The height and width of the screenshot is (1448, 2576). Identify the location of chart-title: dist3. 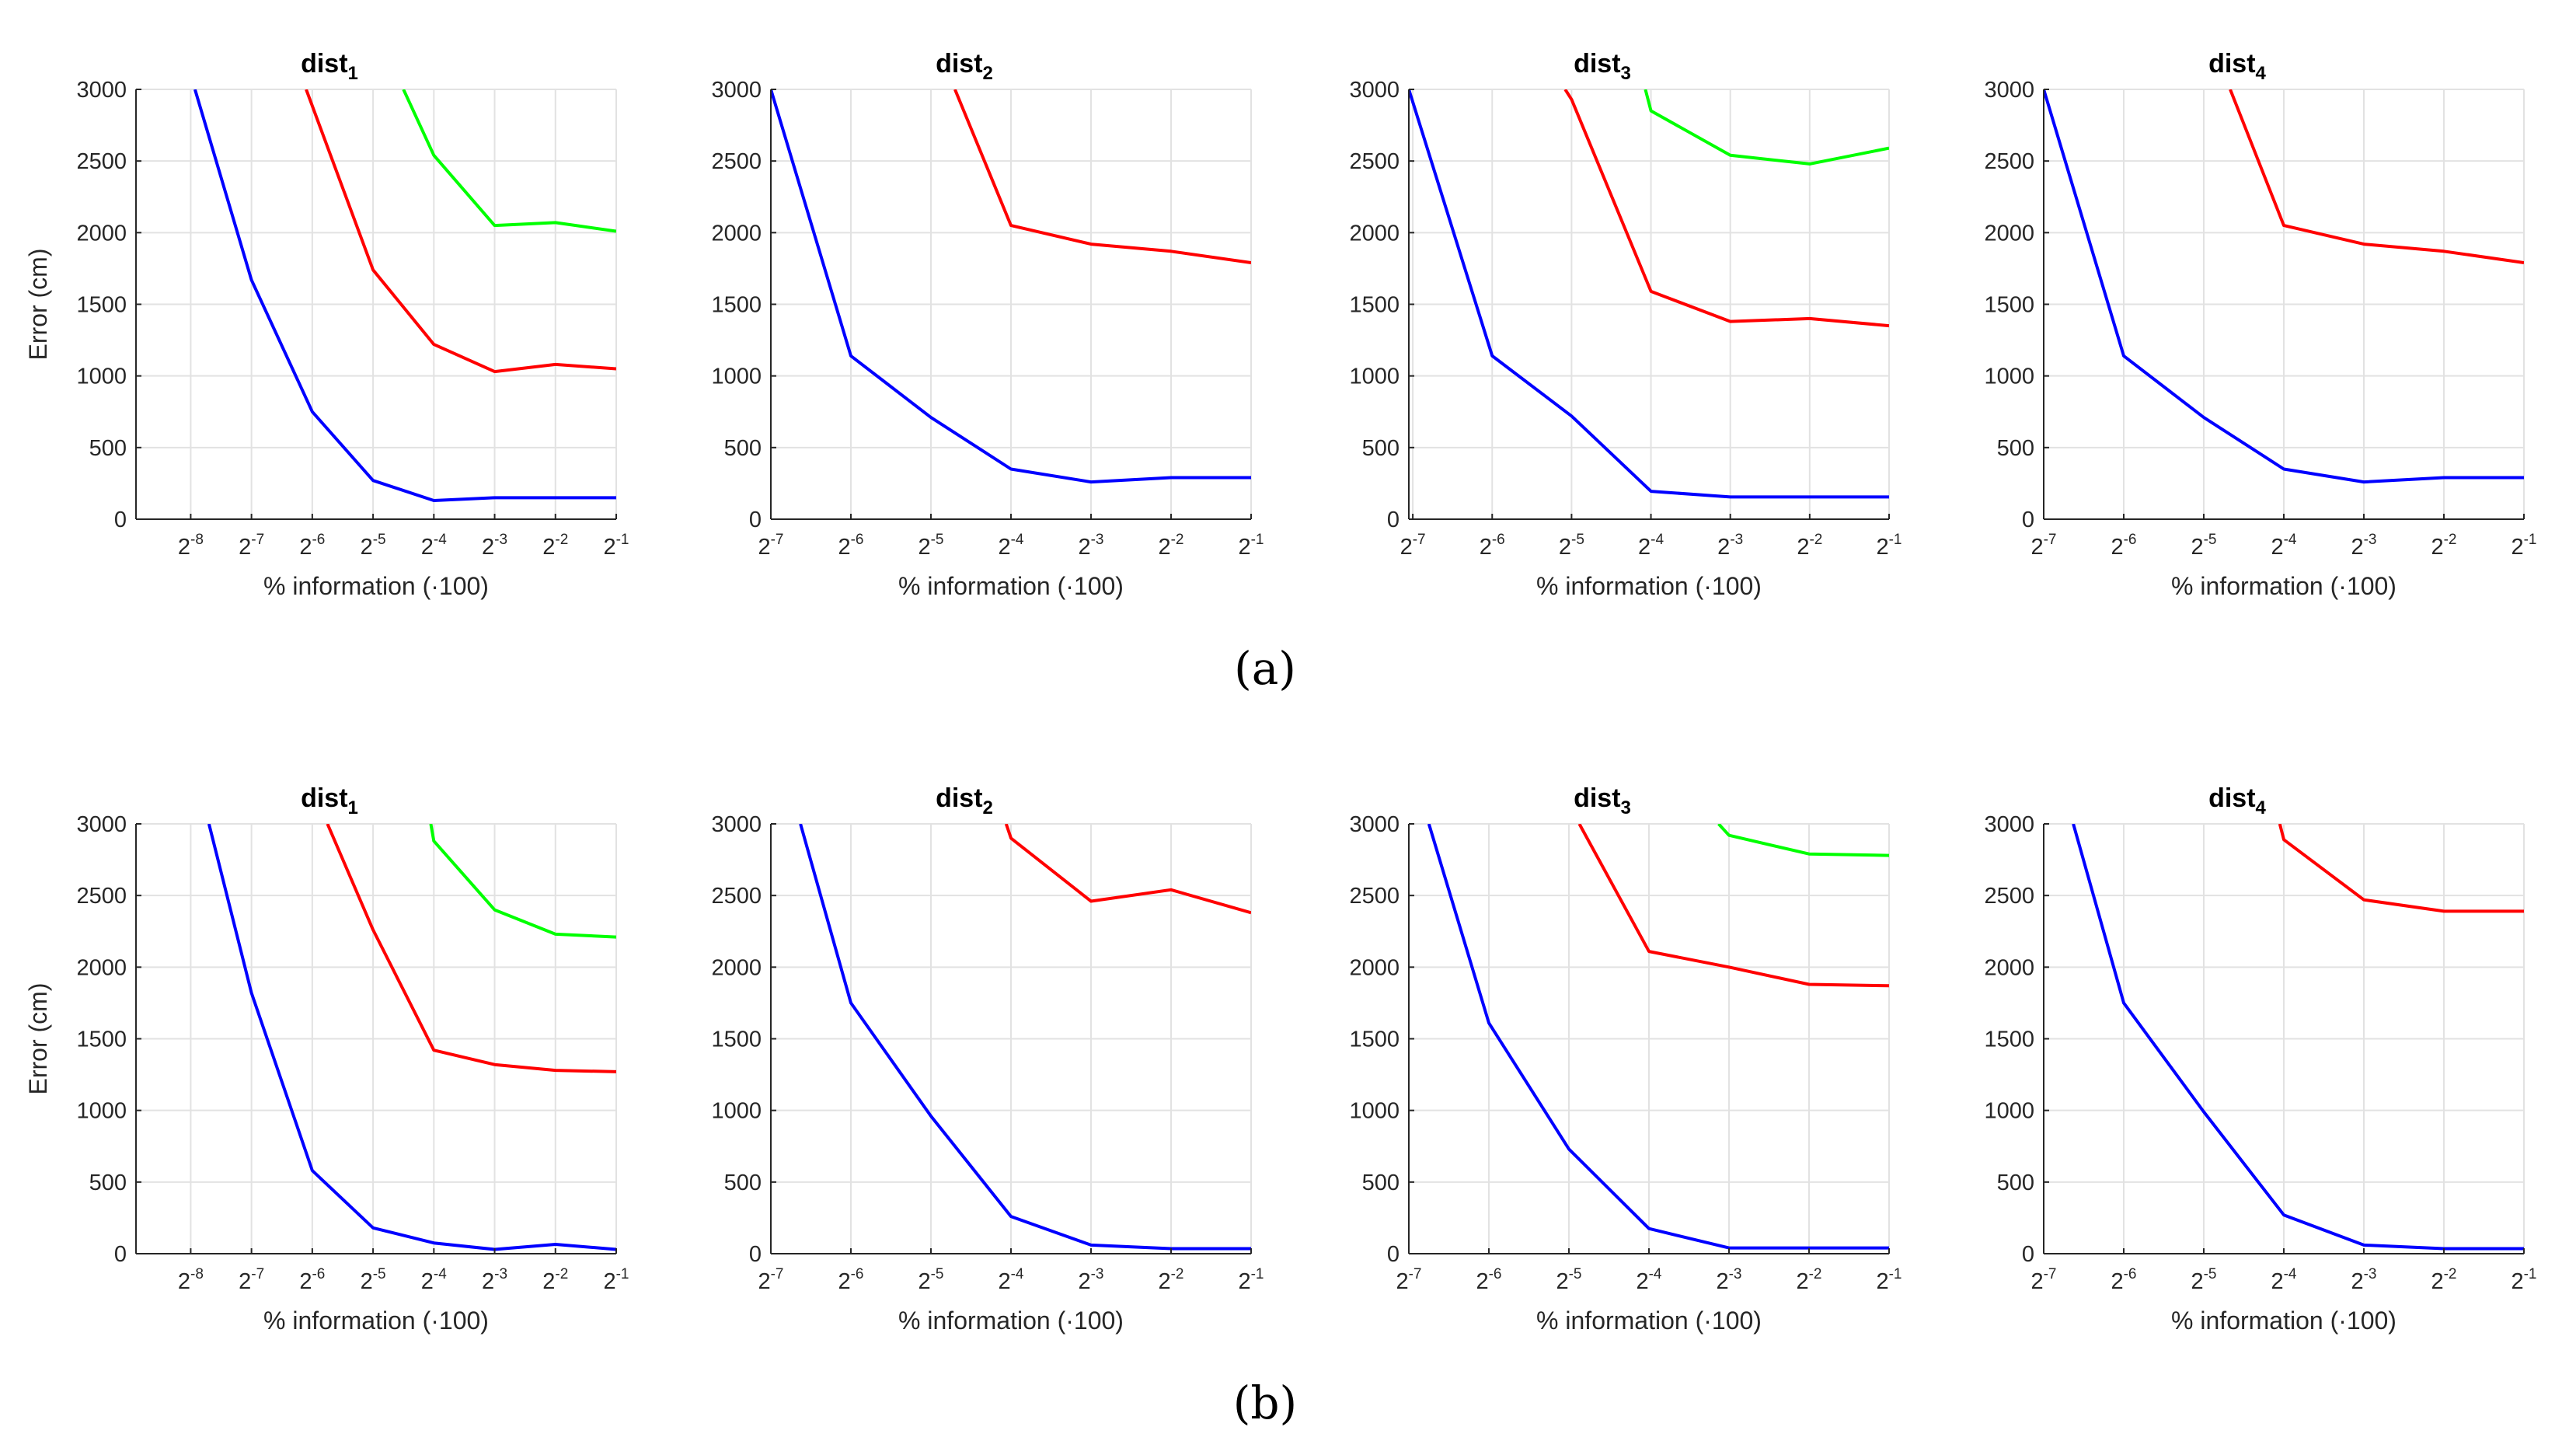
(1602, 800).